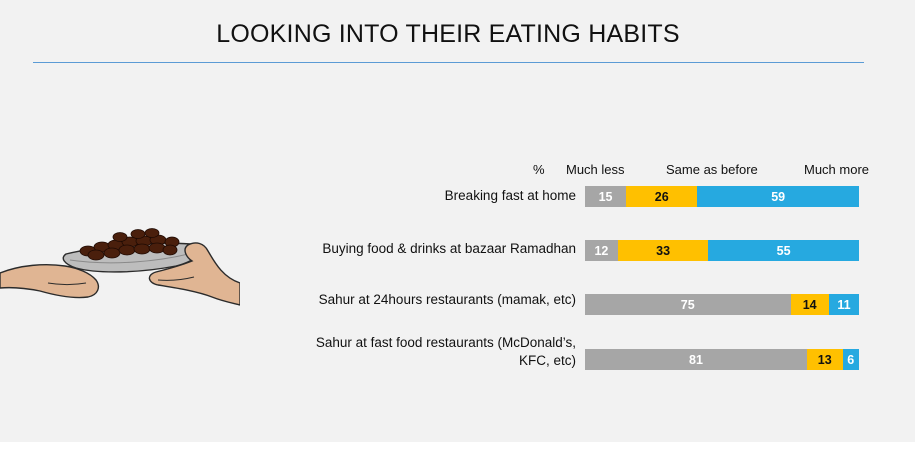 The width and height of the screenshot is (915, 468). What do you see at coordinates (50, 281) in the screenshot?
I see `left-hand-icon` at bounding box center [50, 281].